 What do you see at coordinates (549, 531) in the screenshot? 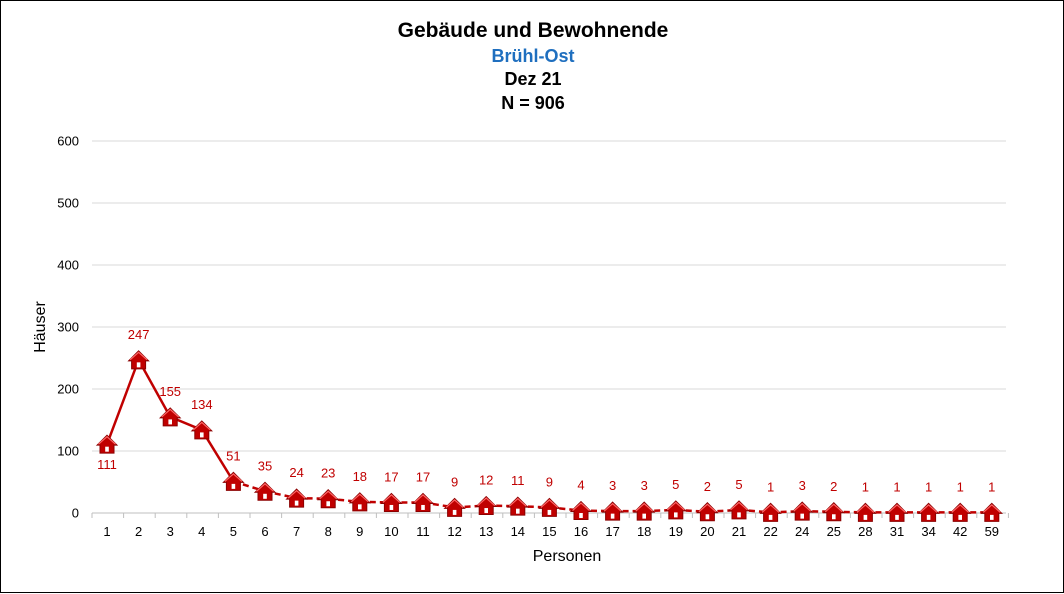
I see `x-tick-label: 15` at bounding box center [549, 531].